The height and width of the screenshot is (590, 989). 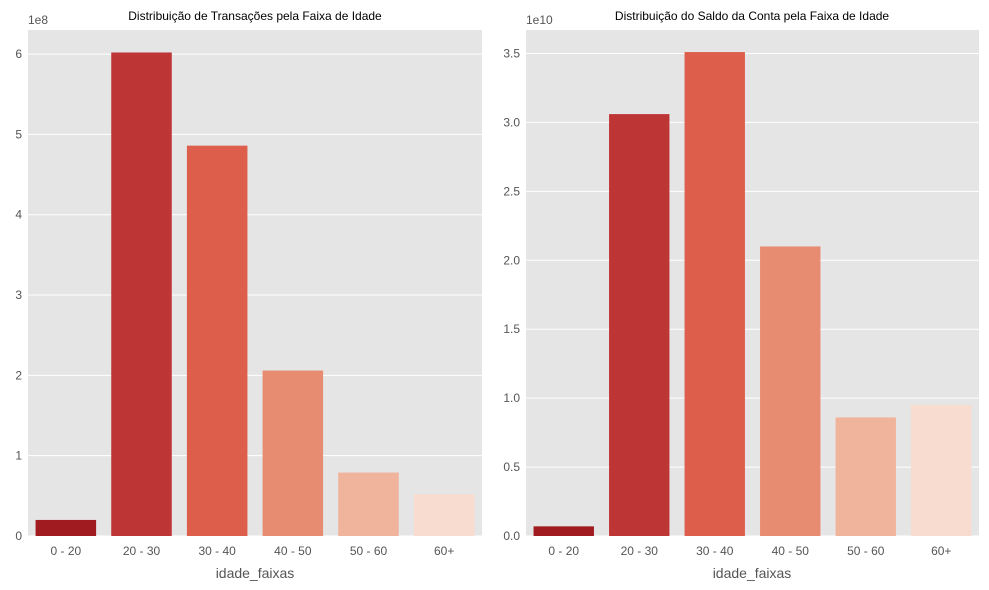 What do you see at coordinates (511, 398) in the screenshot?
I see `y-tick-label: 1.0` at bounding box center [511, 398].